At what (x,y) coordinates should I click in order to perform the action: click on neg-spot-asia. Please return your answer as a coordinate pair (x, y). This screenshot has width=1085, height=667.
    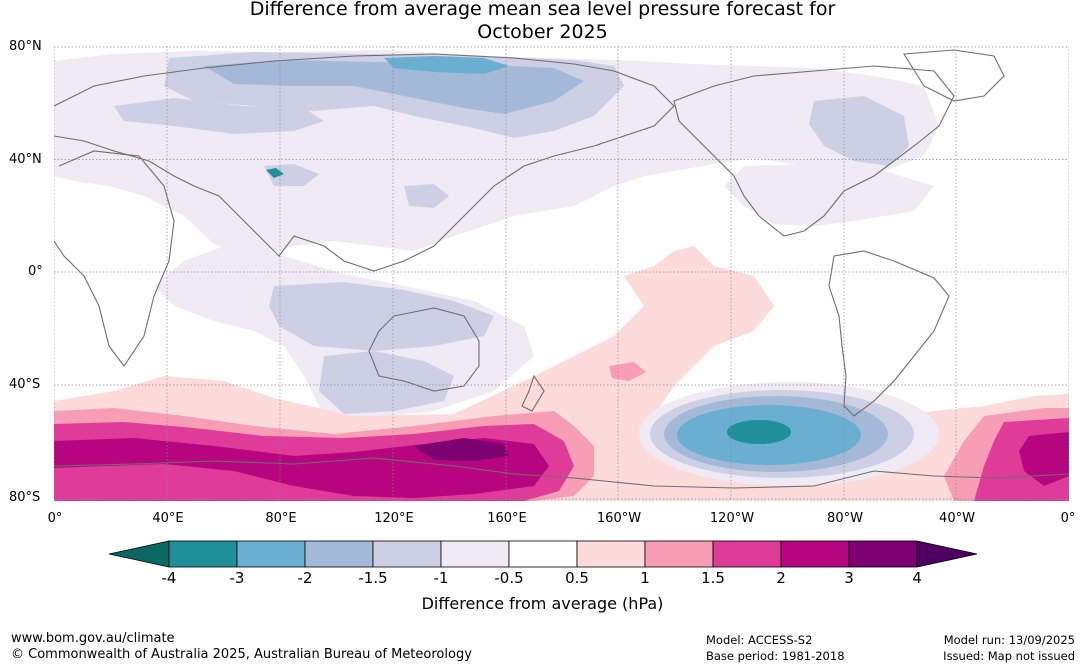
    Looking at the image, I should click on (275, 173).